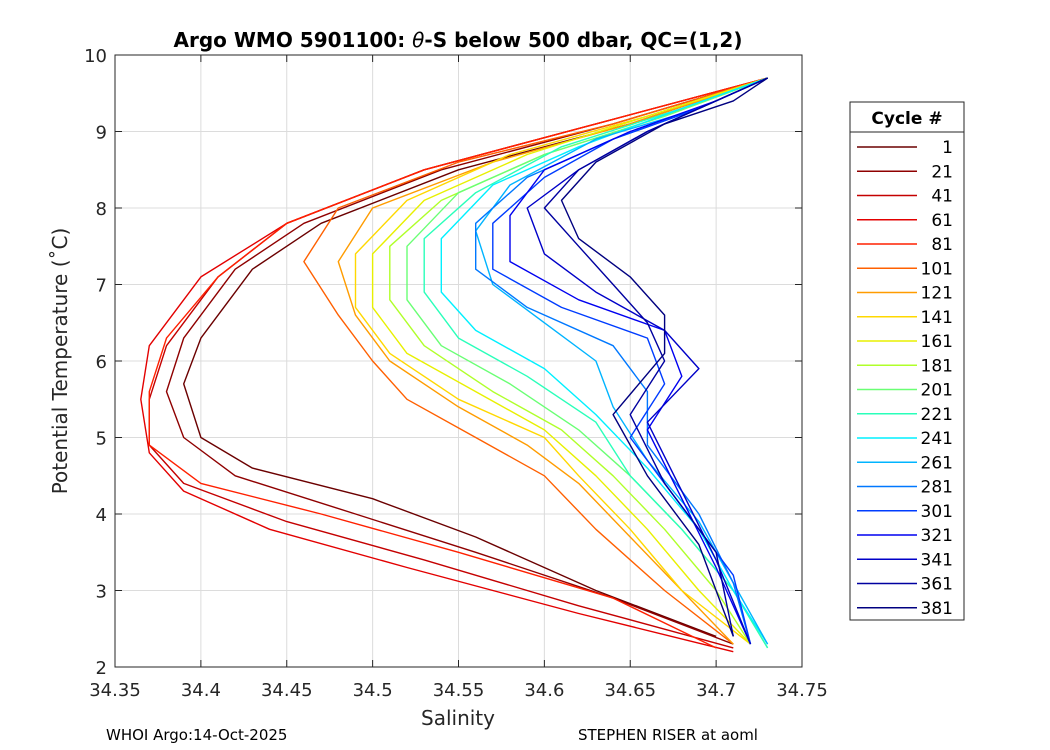 The image size is (1050, 750). What do you see at coordinates (942, 221) in the screenshot?
I see `legend-label: 61` at bounding box center [942, 221].